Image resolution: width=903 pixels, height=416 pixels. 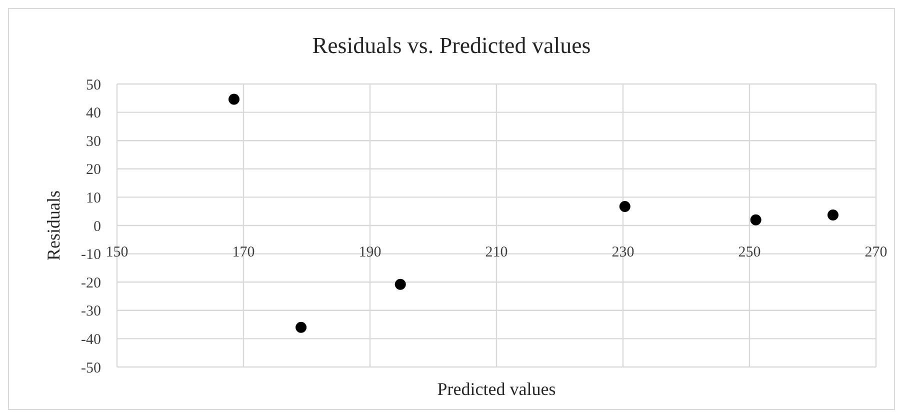 What do you see at coordinates (451, 46) in the screenshot?
I see `chart-title: Residuals vs. Predicted values` at bounding box center [451, 46].